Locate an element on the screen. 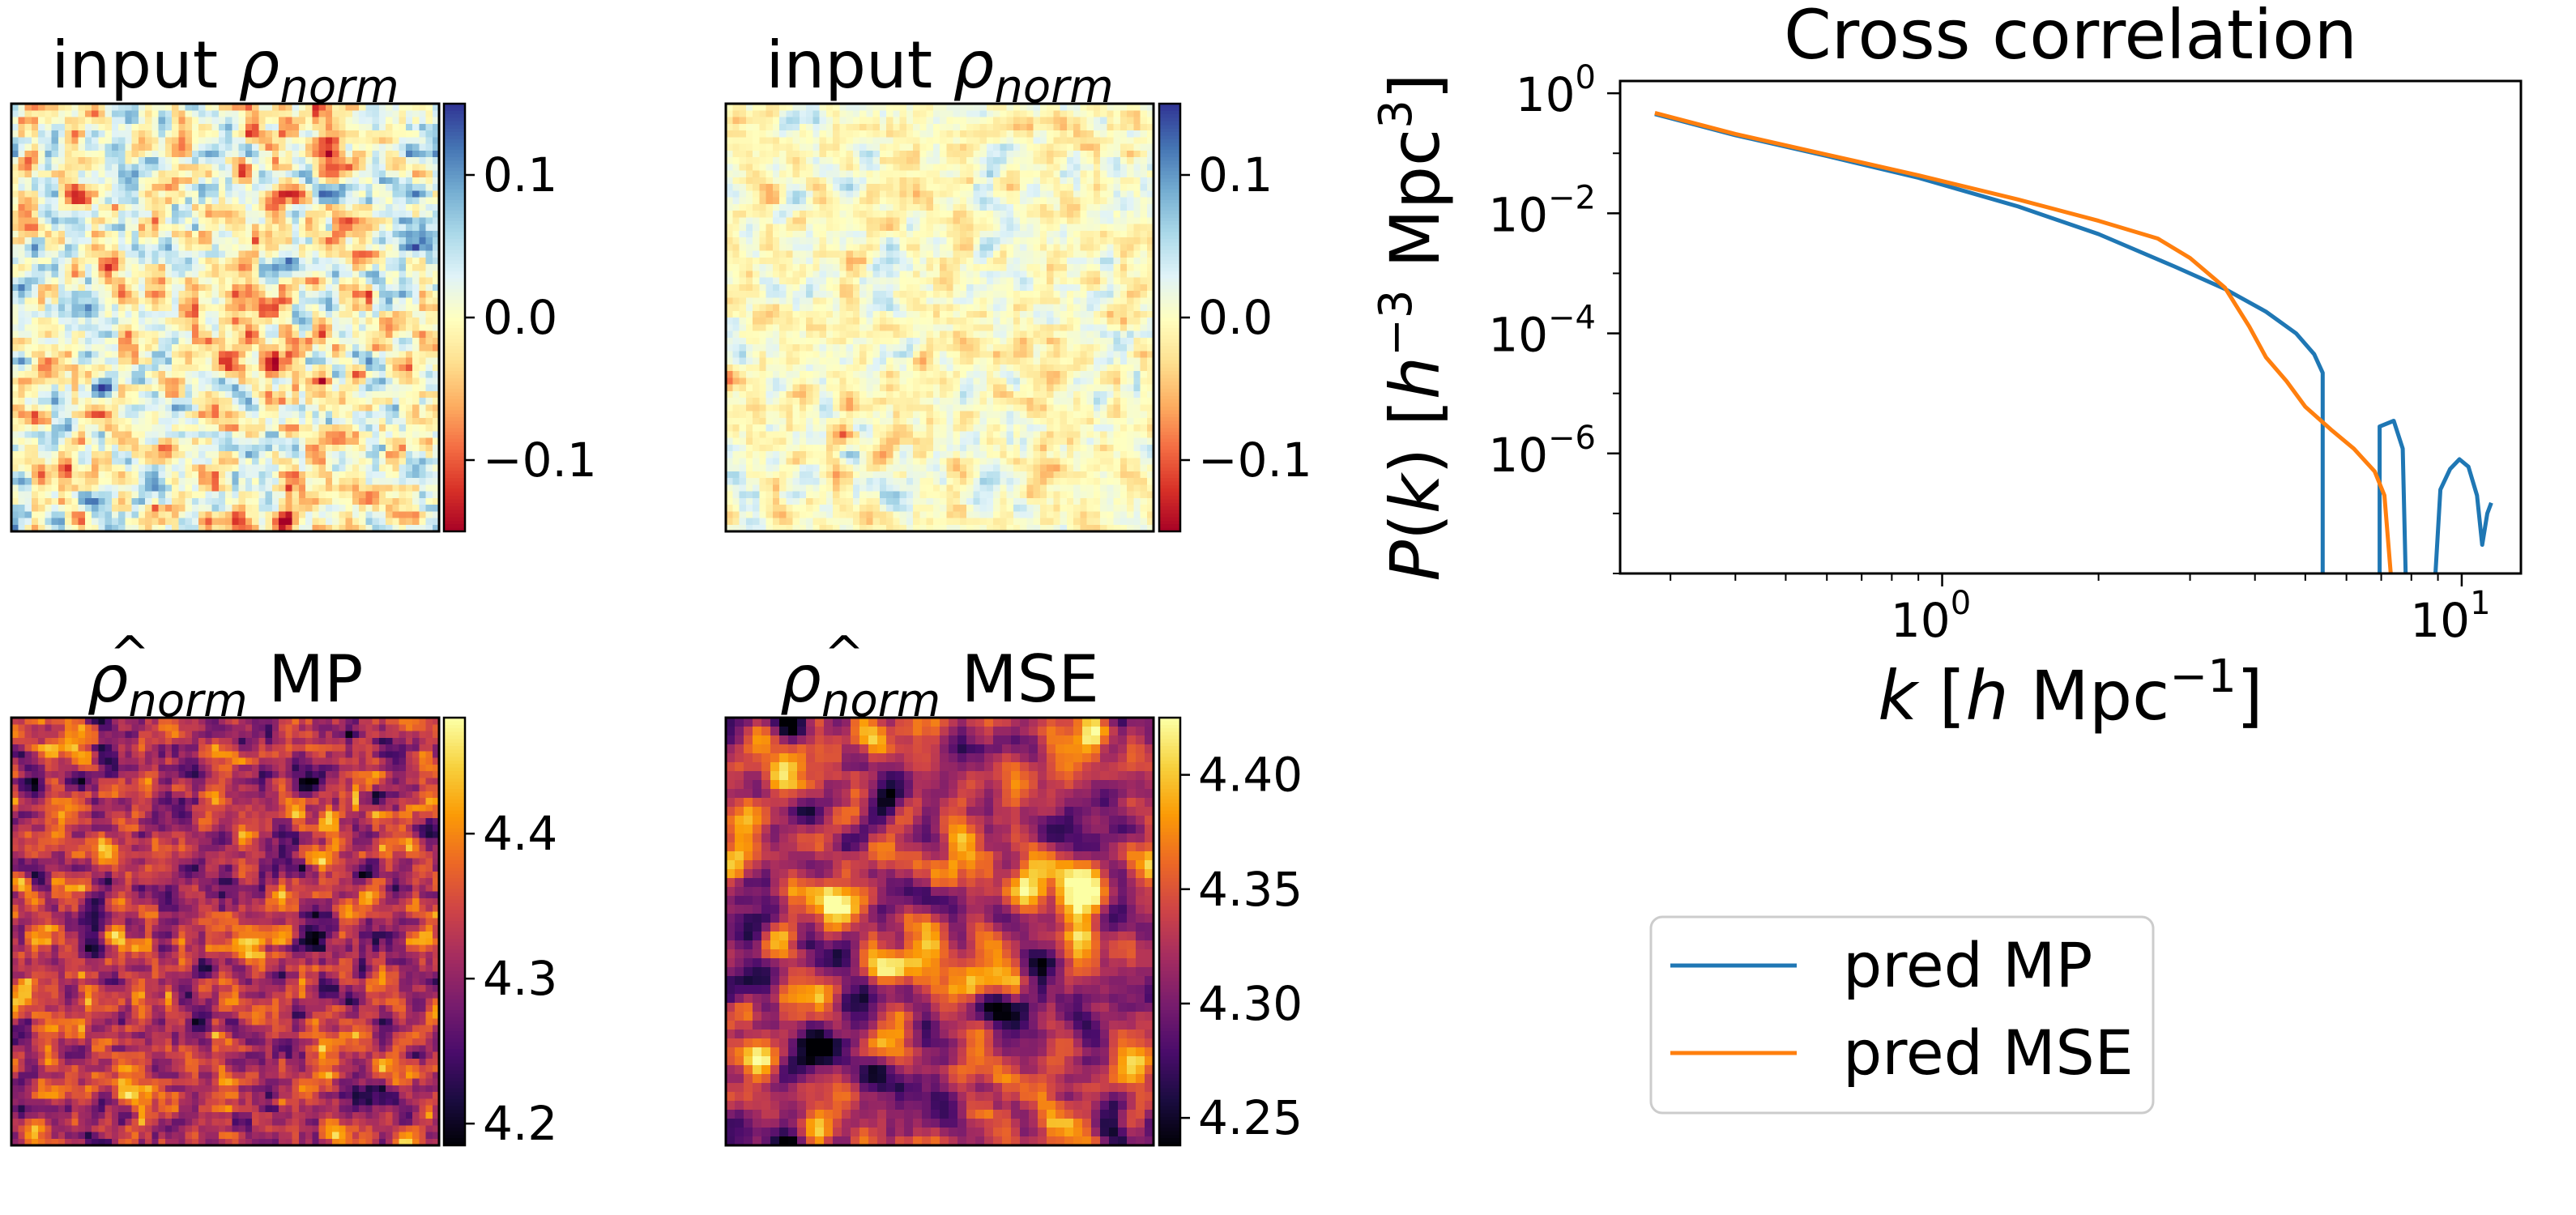 Image resolution: width=2576 pixels, height=1215 pixels. colorbar-tick-label: 4.3 is located at coordinates (520, 979).